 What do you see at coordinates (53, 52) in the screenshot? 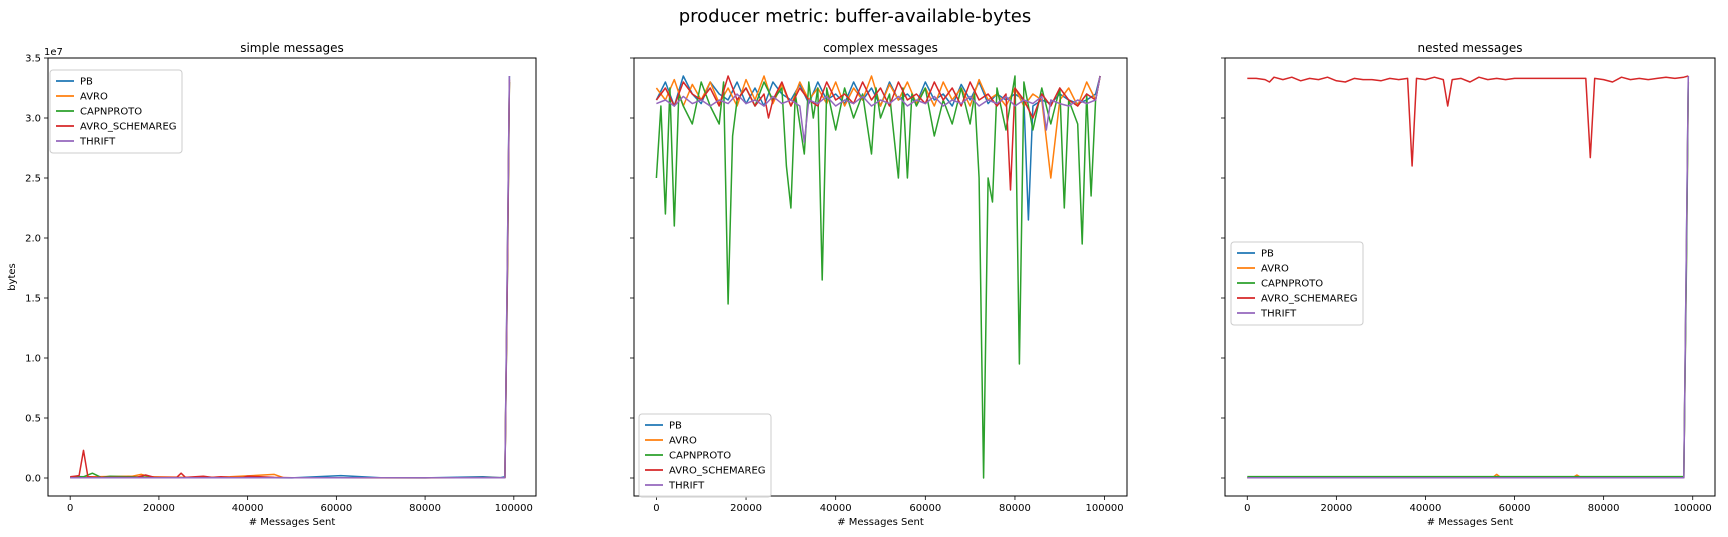
I see `y-offset-label: 1e7` at bounding box center [53, 52].